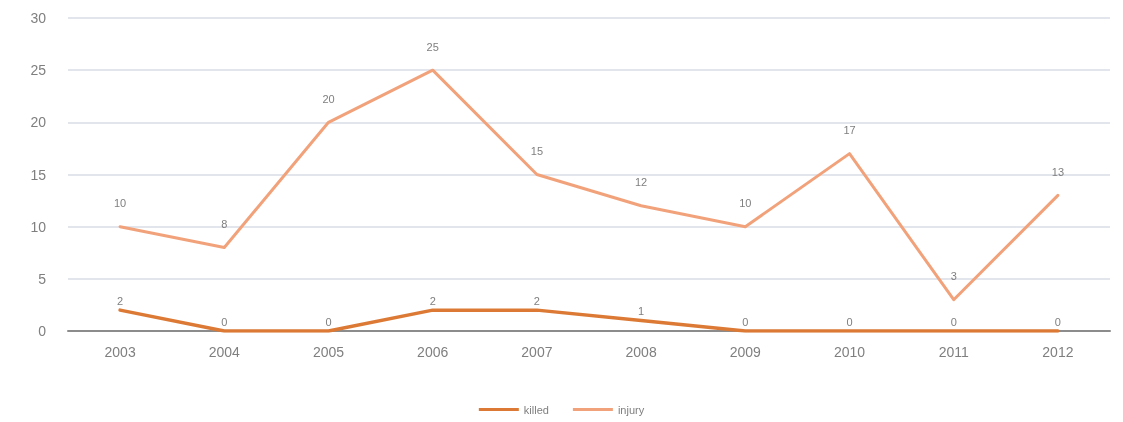 This screenshot has height=422, width=1123. What do you see at coordinates (38, 226) in the screenshot?
I see `y-tick-label: 10` at bounding box center [38, 226].